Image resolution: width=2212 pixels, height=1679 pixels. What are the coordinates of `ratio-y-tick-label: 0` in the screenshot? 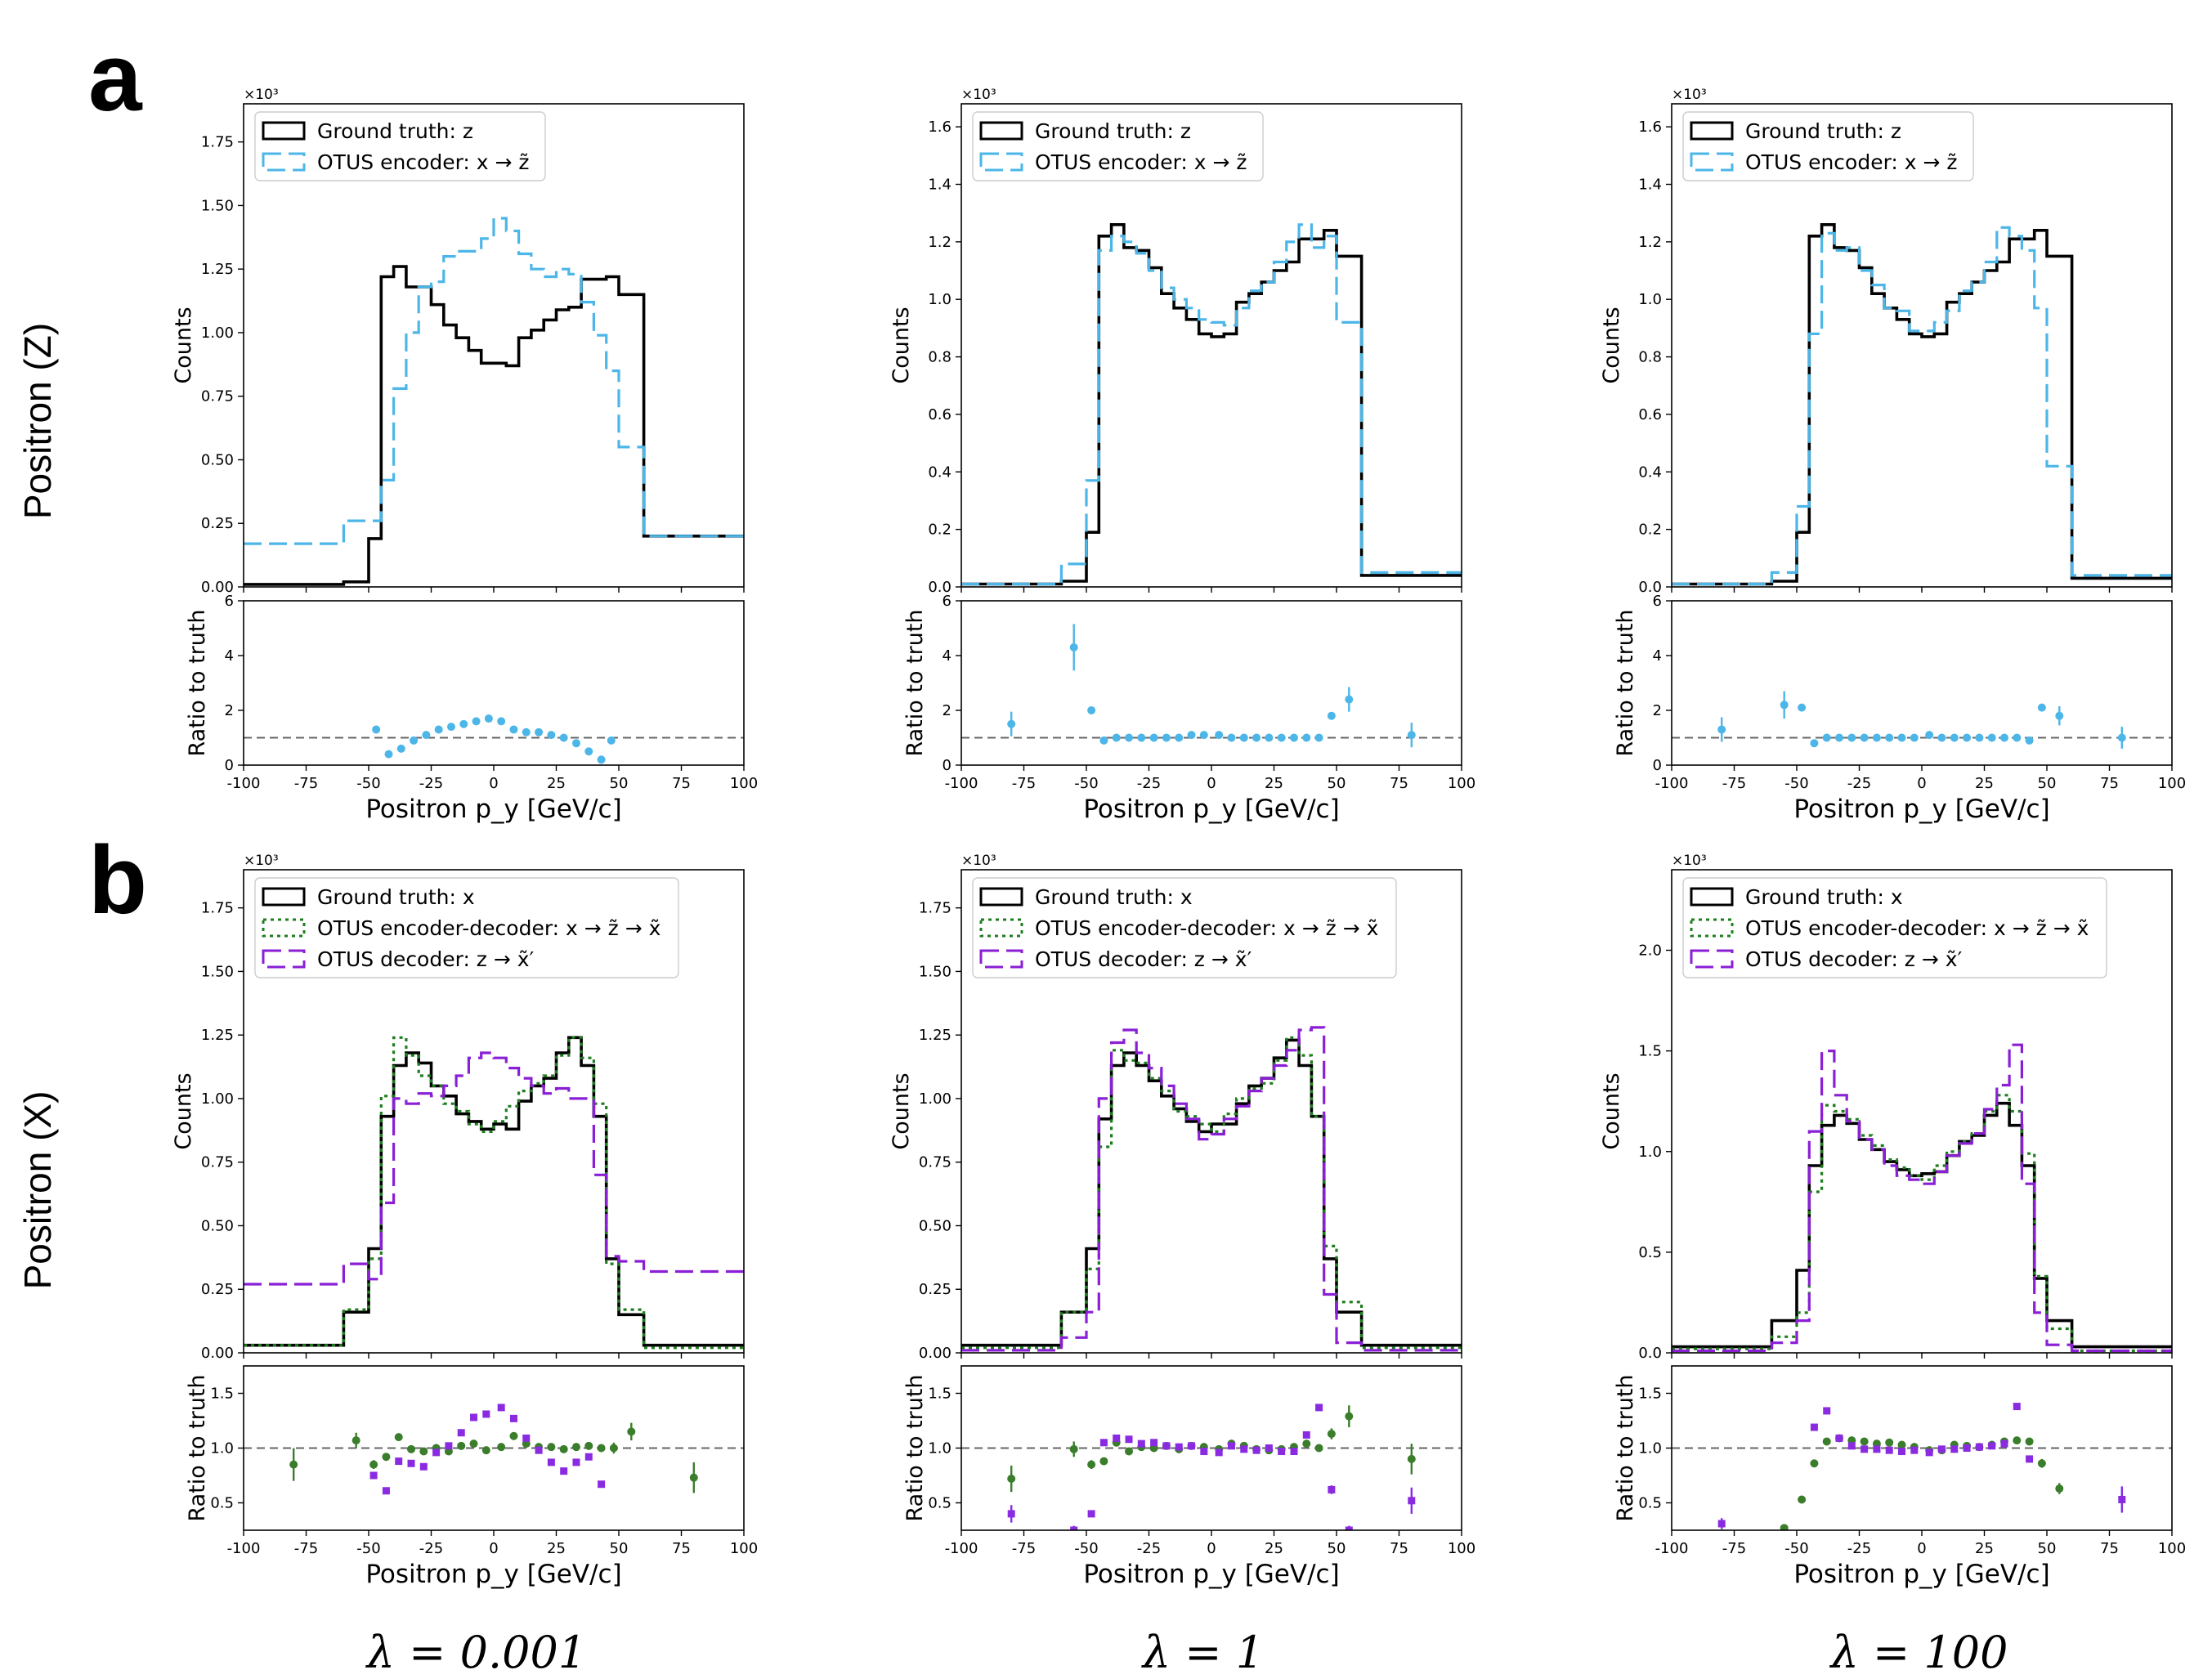 It's located at (1657, 765).